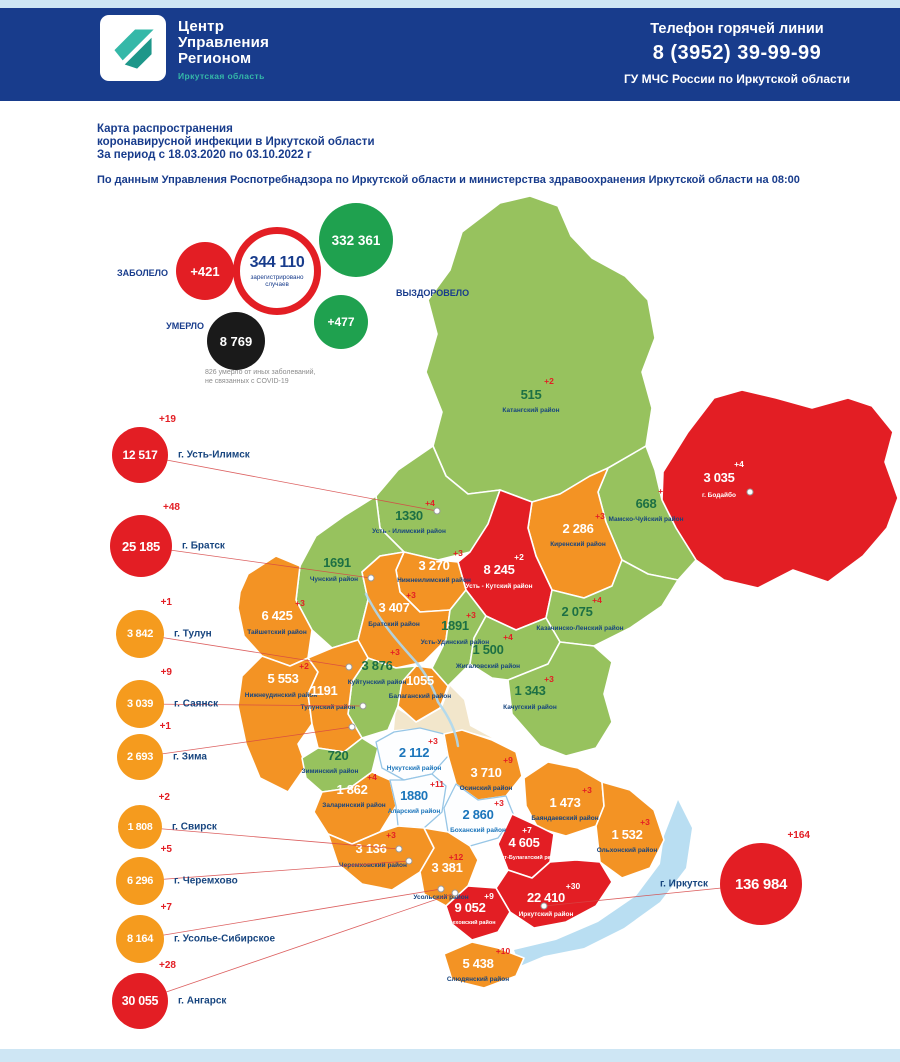 The height and width of the screenshot is (1062, 900). I want to click on region-ziminsky, so click(340, 765).